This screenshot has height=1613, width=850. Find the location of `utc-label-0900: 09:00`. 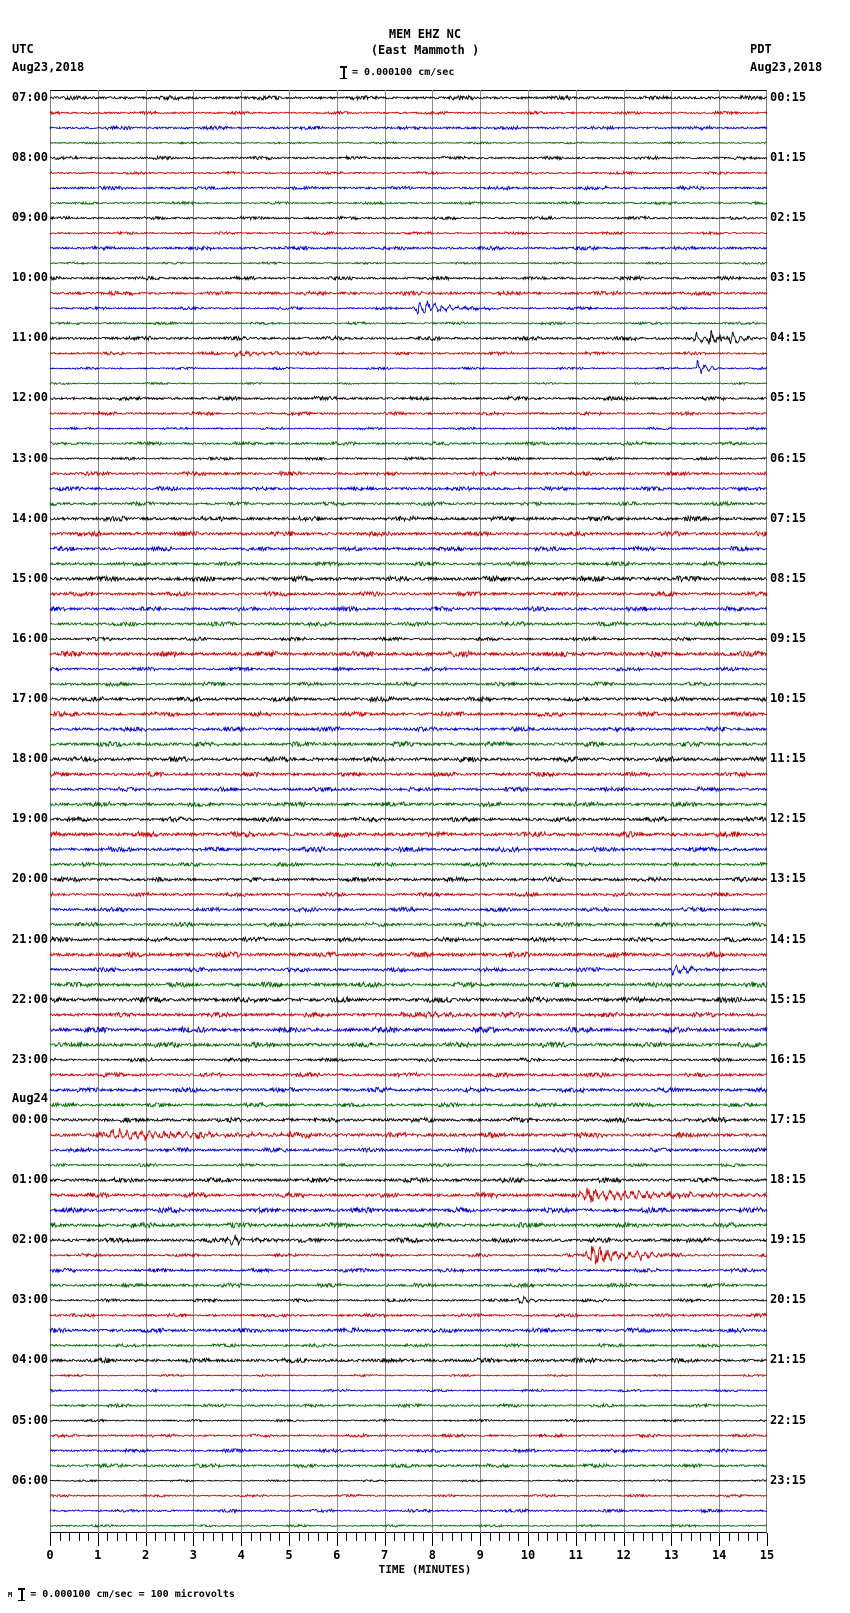

utc-label-0900: 09:00 is located at coordinates (29, 217).